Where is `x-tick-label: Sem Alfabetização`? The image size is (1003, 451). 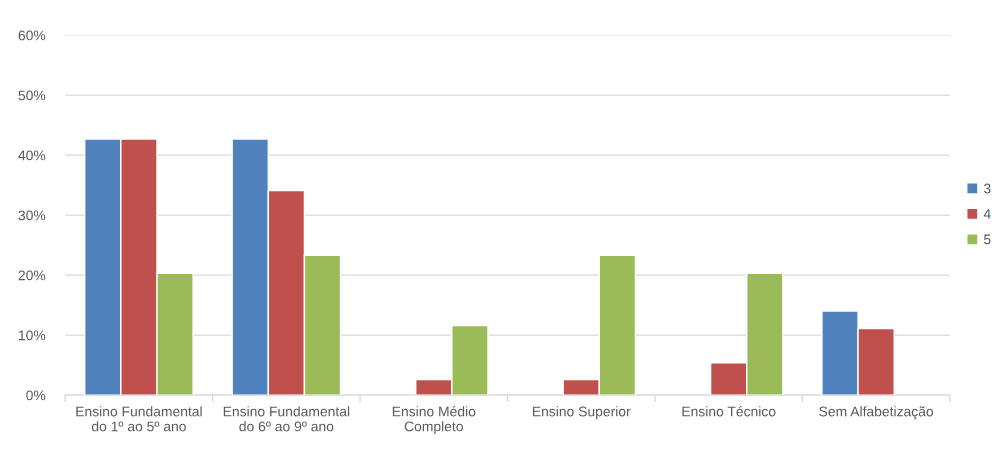
x-tick-label: Sem Alfabetização is located at coordinates (876, 413).